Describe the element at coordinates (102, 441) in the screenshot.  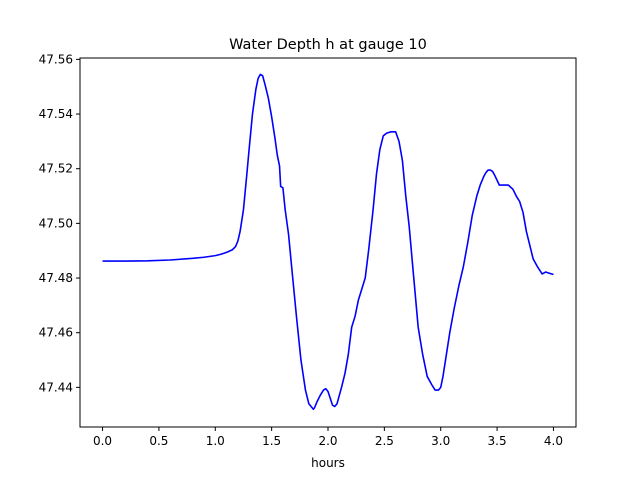
I see `x-tick-label: 0.0` at that location.